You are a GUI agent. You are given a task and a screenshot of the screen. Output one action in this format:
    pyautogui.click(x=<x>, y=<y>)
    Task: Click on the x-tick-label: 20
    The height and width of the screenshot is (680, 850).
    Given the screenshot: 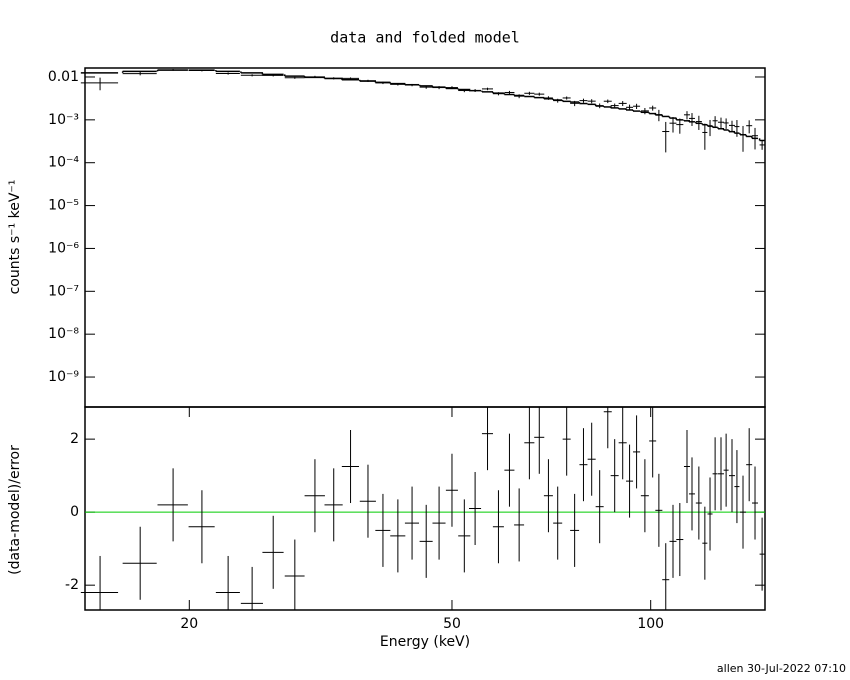 What is the action you would take?
    pyautogui.click(x=189, y=624)
    